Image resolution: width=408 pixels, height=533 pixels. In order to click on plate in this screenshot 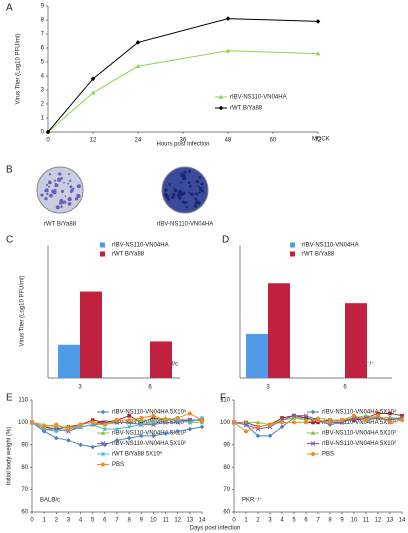, I will do `click(60, 190)`.